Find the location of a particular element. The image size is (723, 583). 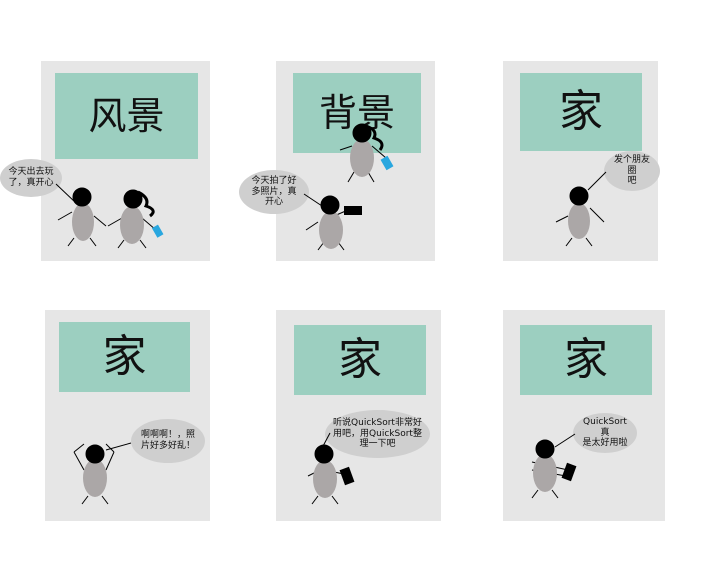

panel-1-speech-bubble: 今天出去玩 了，真开心 is located at coordinates (31, 178).